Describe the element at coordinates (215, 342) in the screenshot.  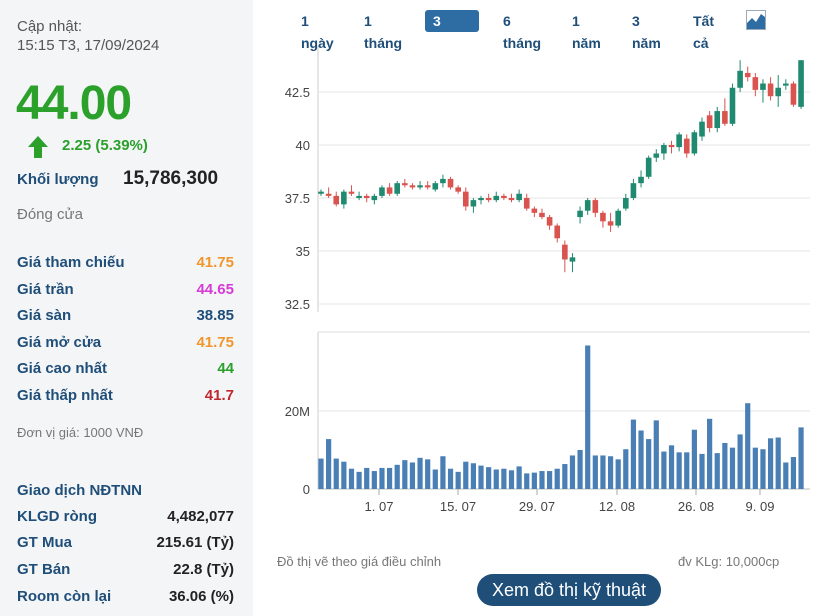
I see `stat-value: 41.75` at that location.